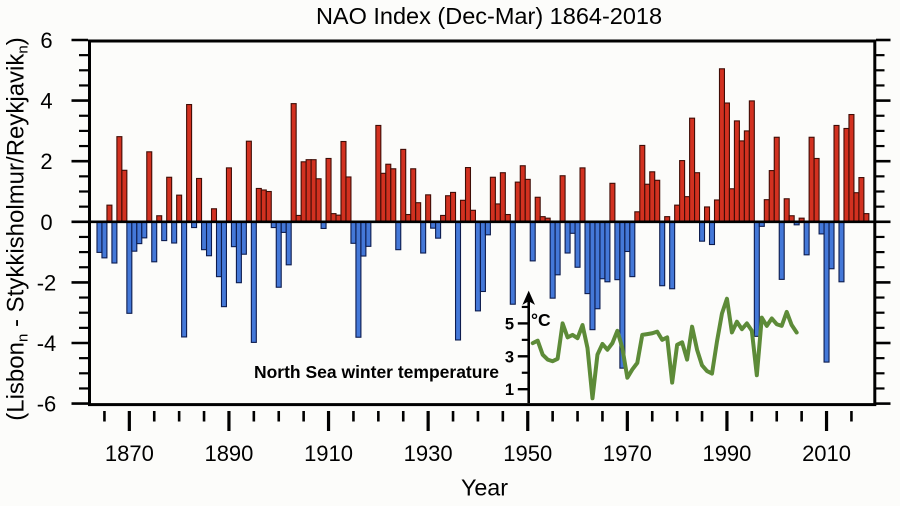 This screenshot has height=506, width=900. I want to click on svg-text: Year, so click(484, 488).